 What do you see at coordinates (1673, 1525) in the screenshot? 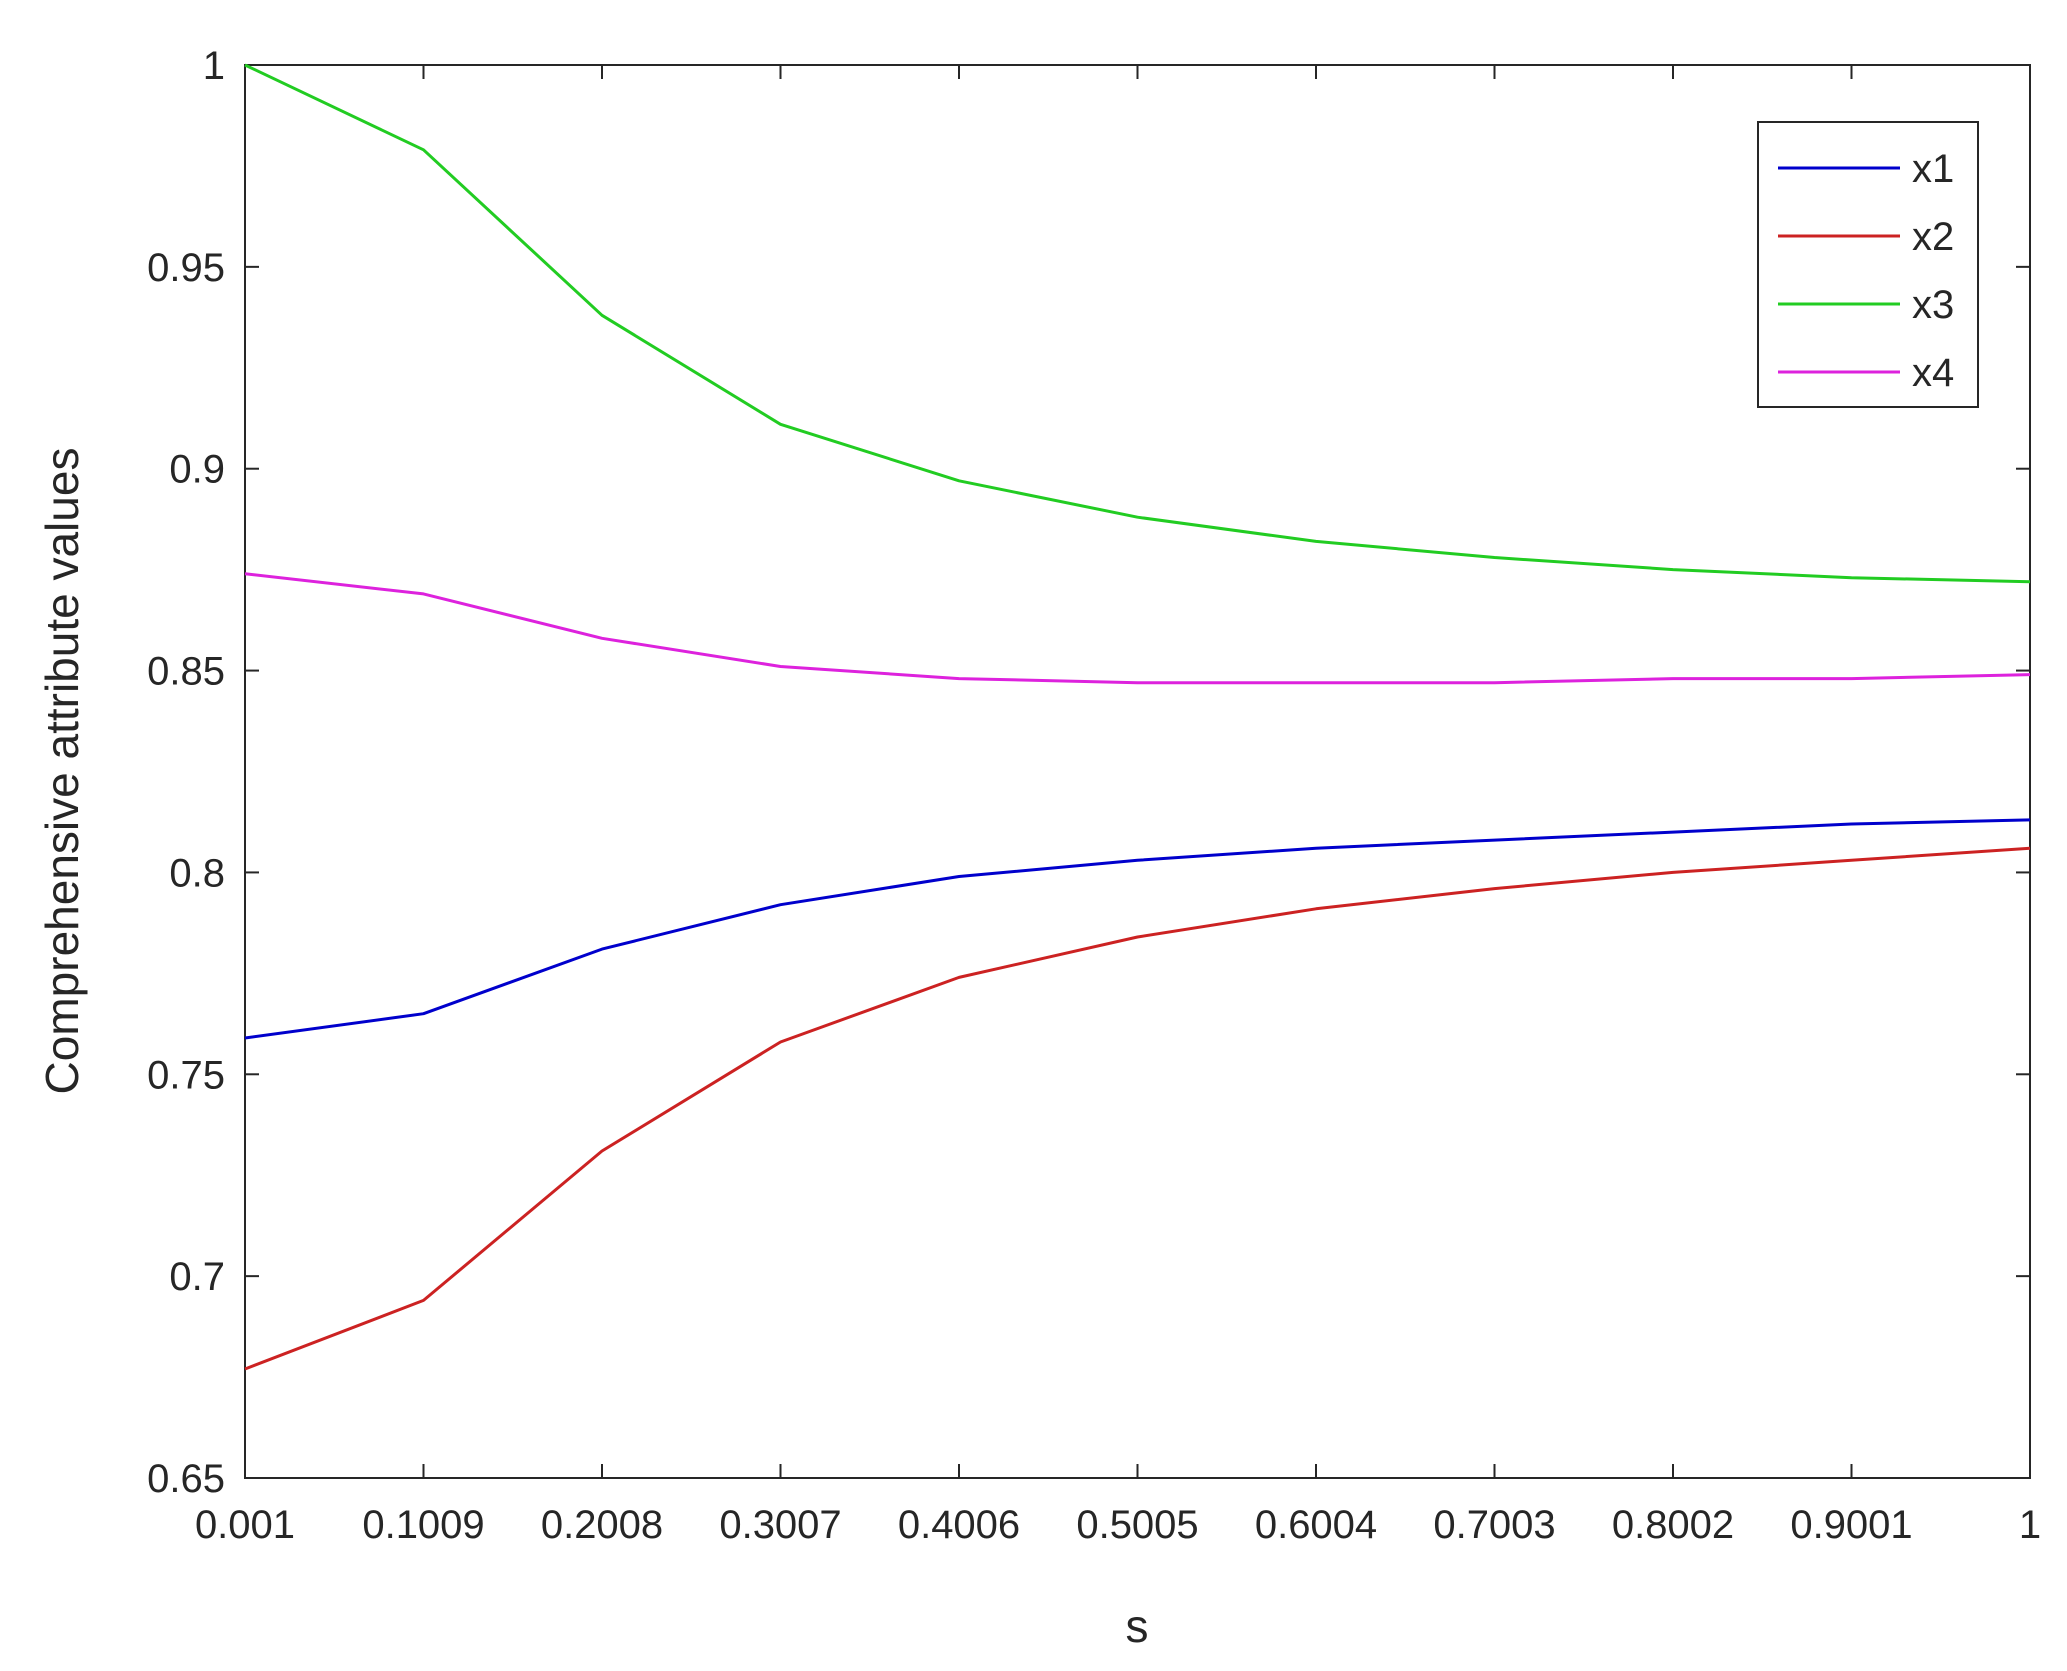
I see `x-tick-label: 0.8002` at bounding box center [1673, 1525].